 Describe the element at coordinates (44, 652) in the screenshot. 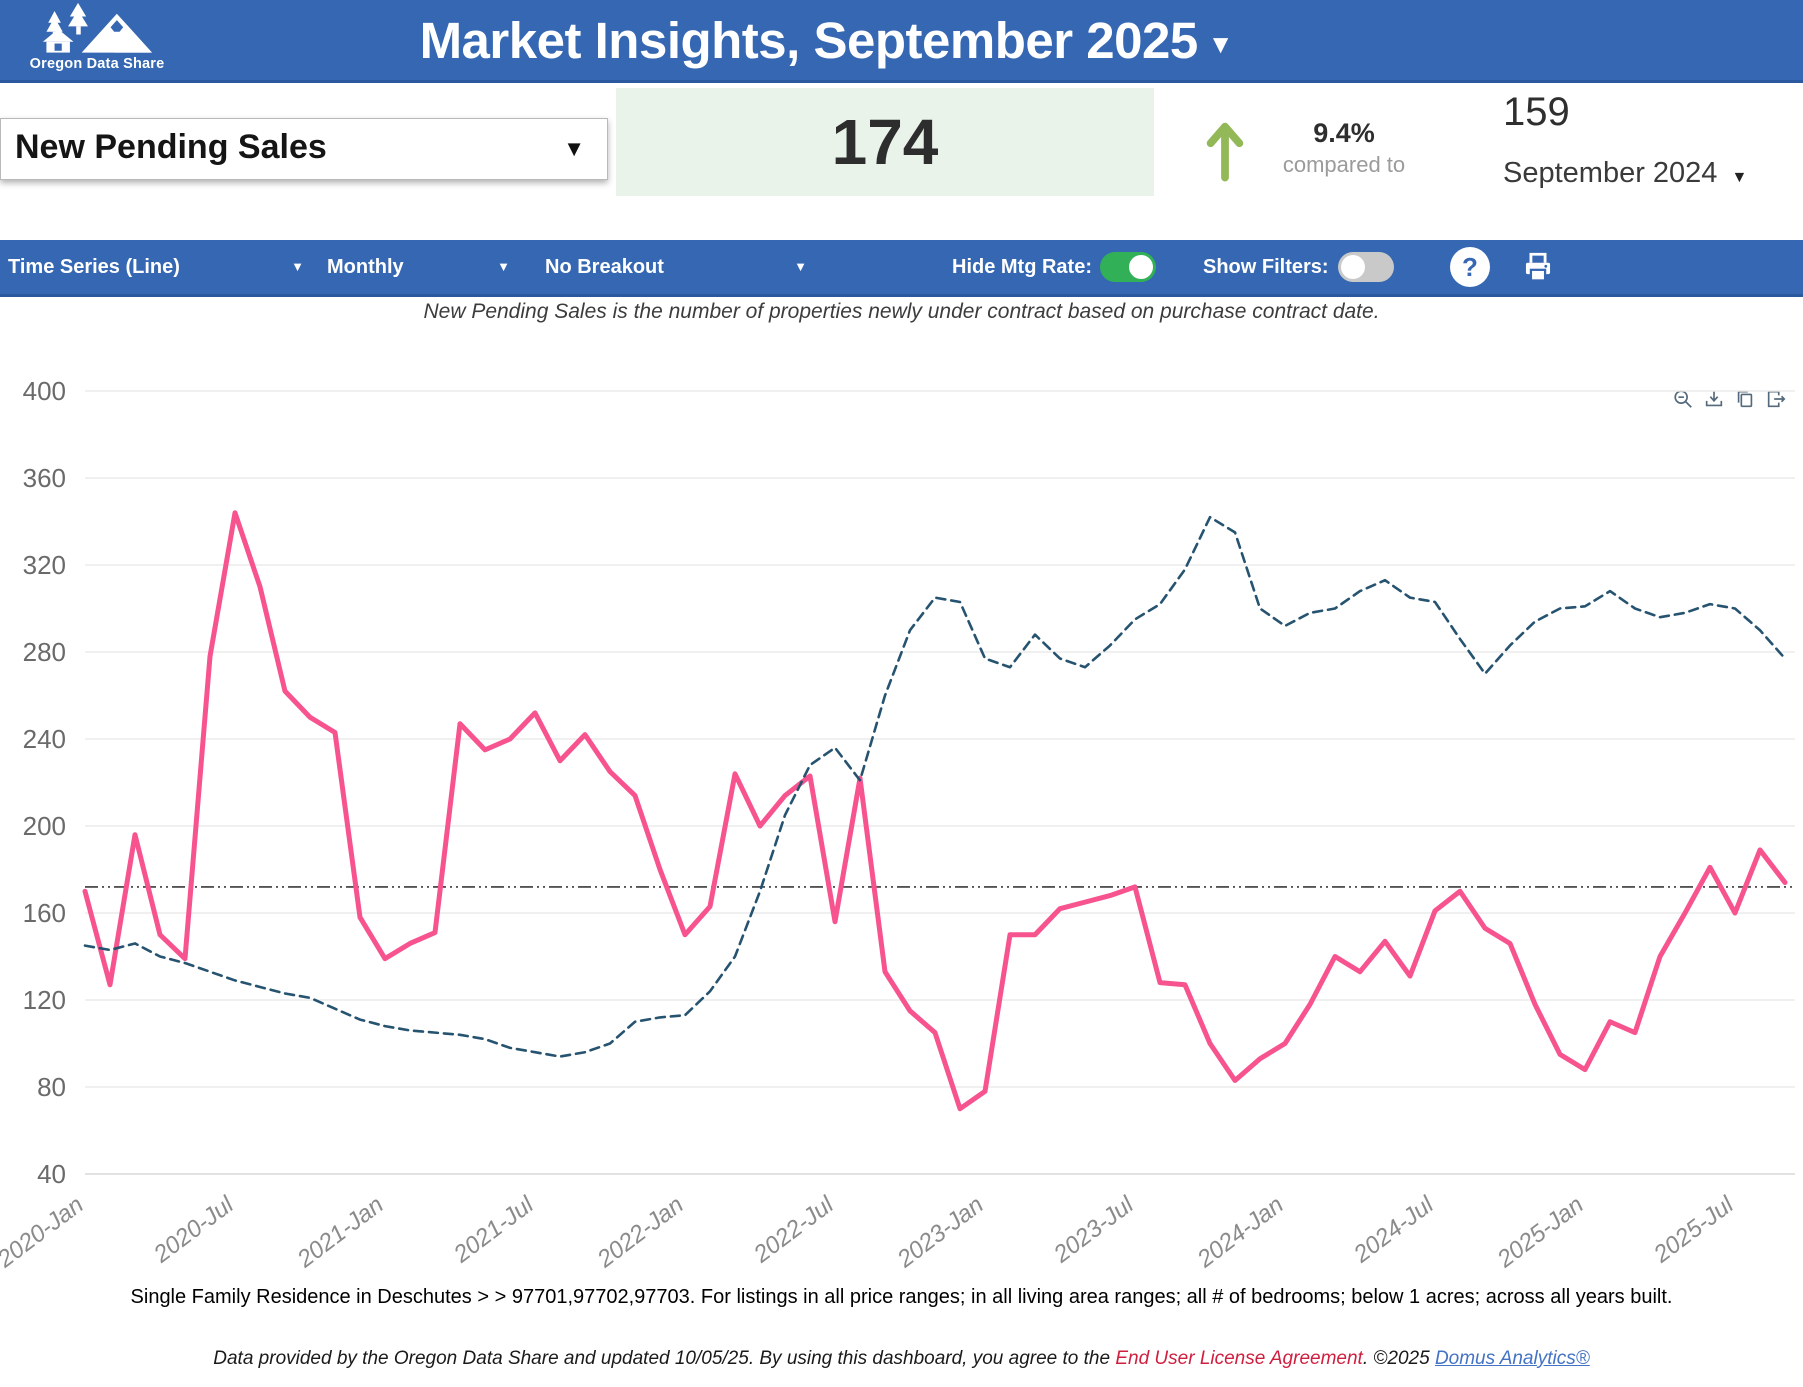

I see `y-axis-label: 280` at that location.